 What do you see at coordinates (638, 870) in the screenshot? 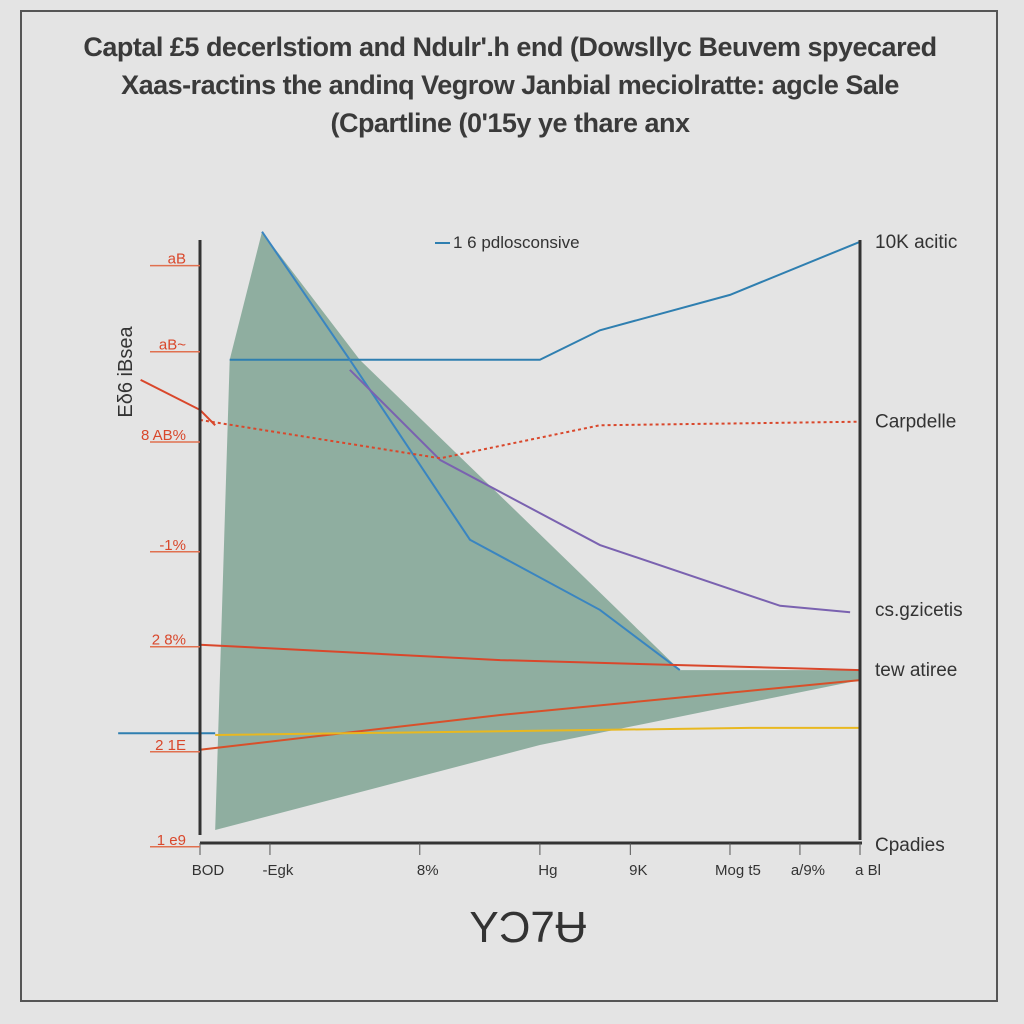
I see `x-tick-label: 9K` at bounding box center [638, 870].